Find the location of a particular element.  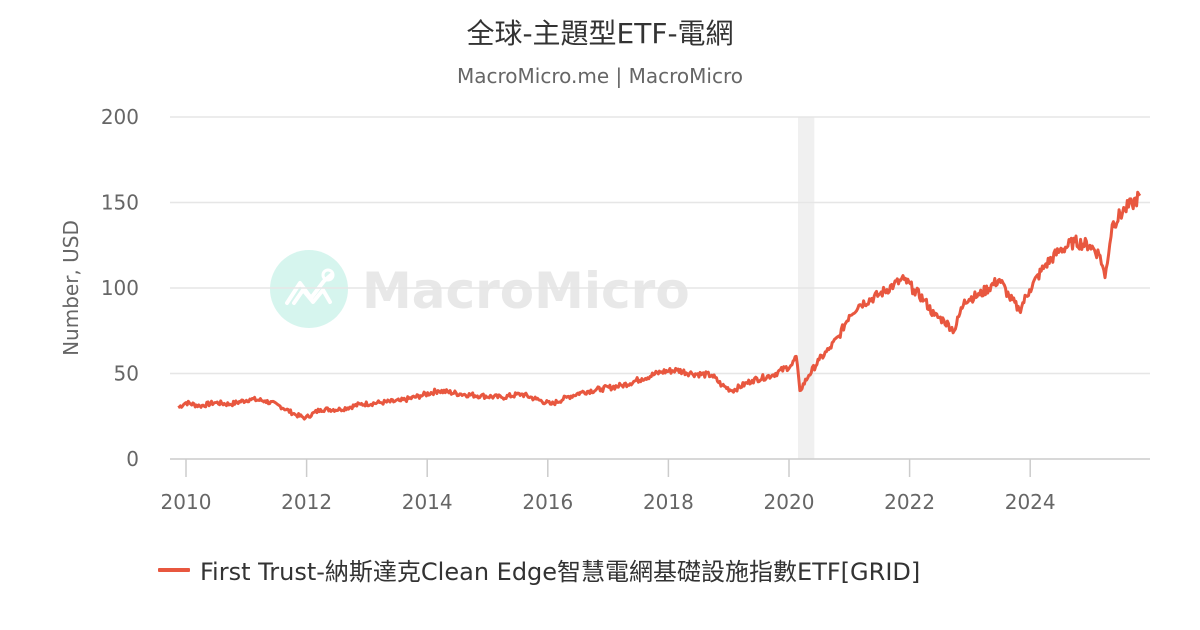

macromicro-logo-icon is located at coordinates (309, 289).